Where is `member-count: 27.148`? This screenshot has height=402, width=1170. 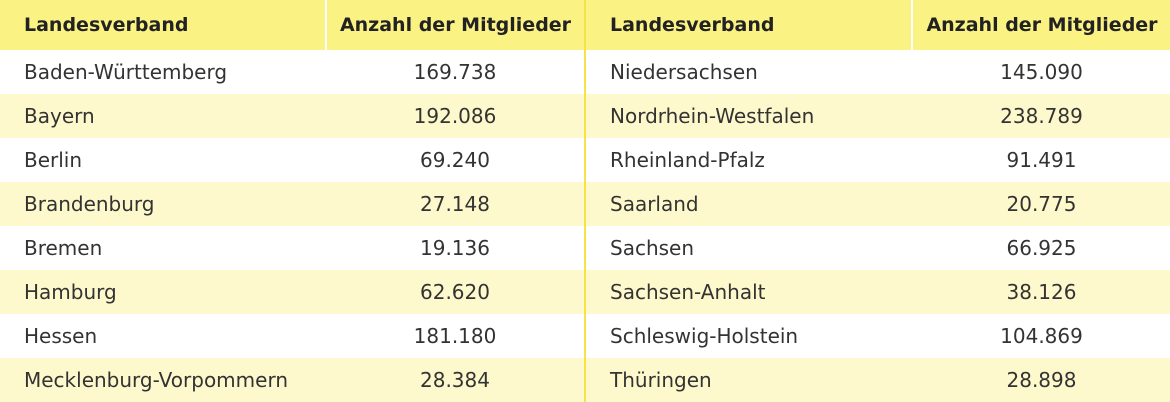
member-count: 27.148 is located at coordinates (455, 204).